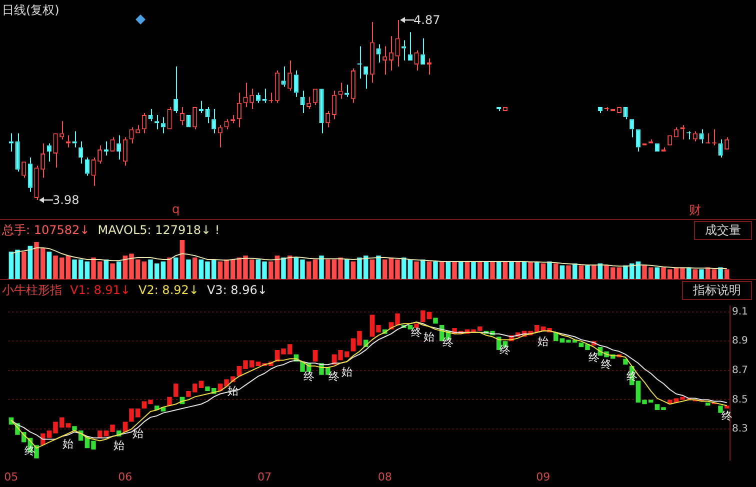  I want to click on chart-title: 日线(复权), so click(31, 10).